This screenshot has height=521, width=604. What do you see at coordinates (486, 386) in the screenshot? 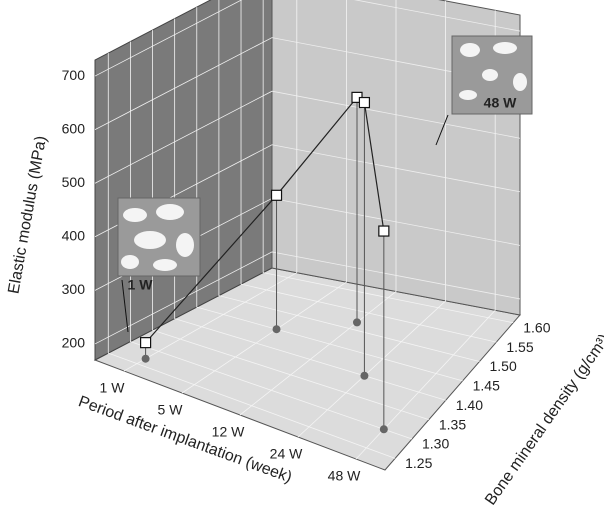
I see `z-tick-label: 1.45` at bounding box center [486, 386].